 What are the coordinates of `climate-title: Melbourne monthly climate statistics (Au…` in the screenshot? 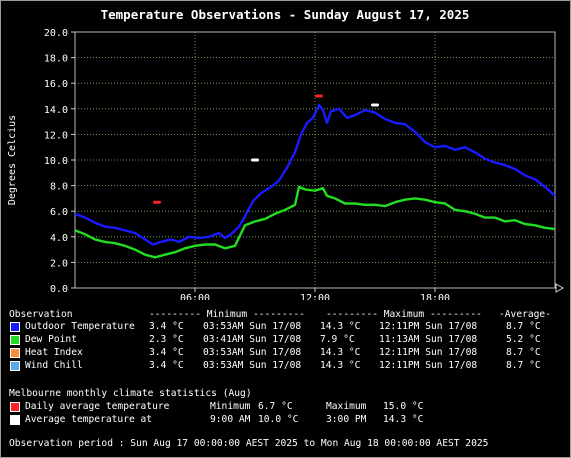 It's located at (130, 393).